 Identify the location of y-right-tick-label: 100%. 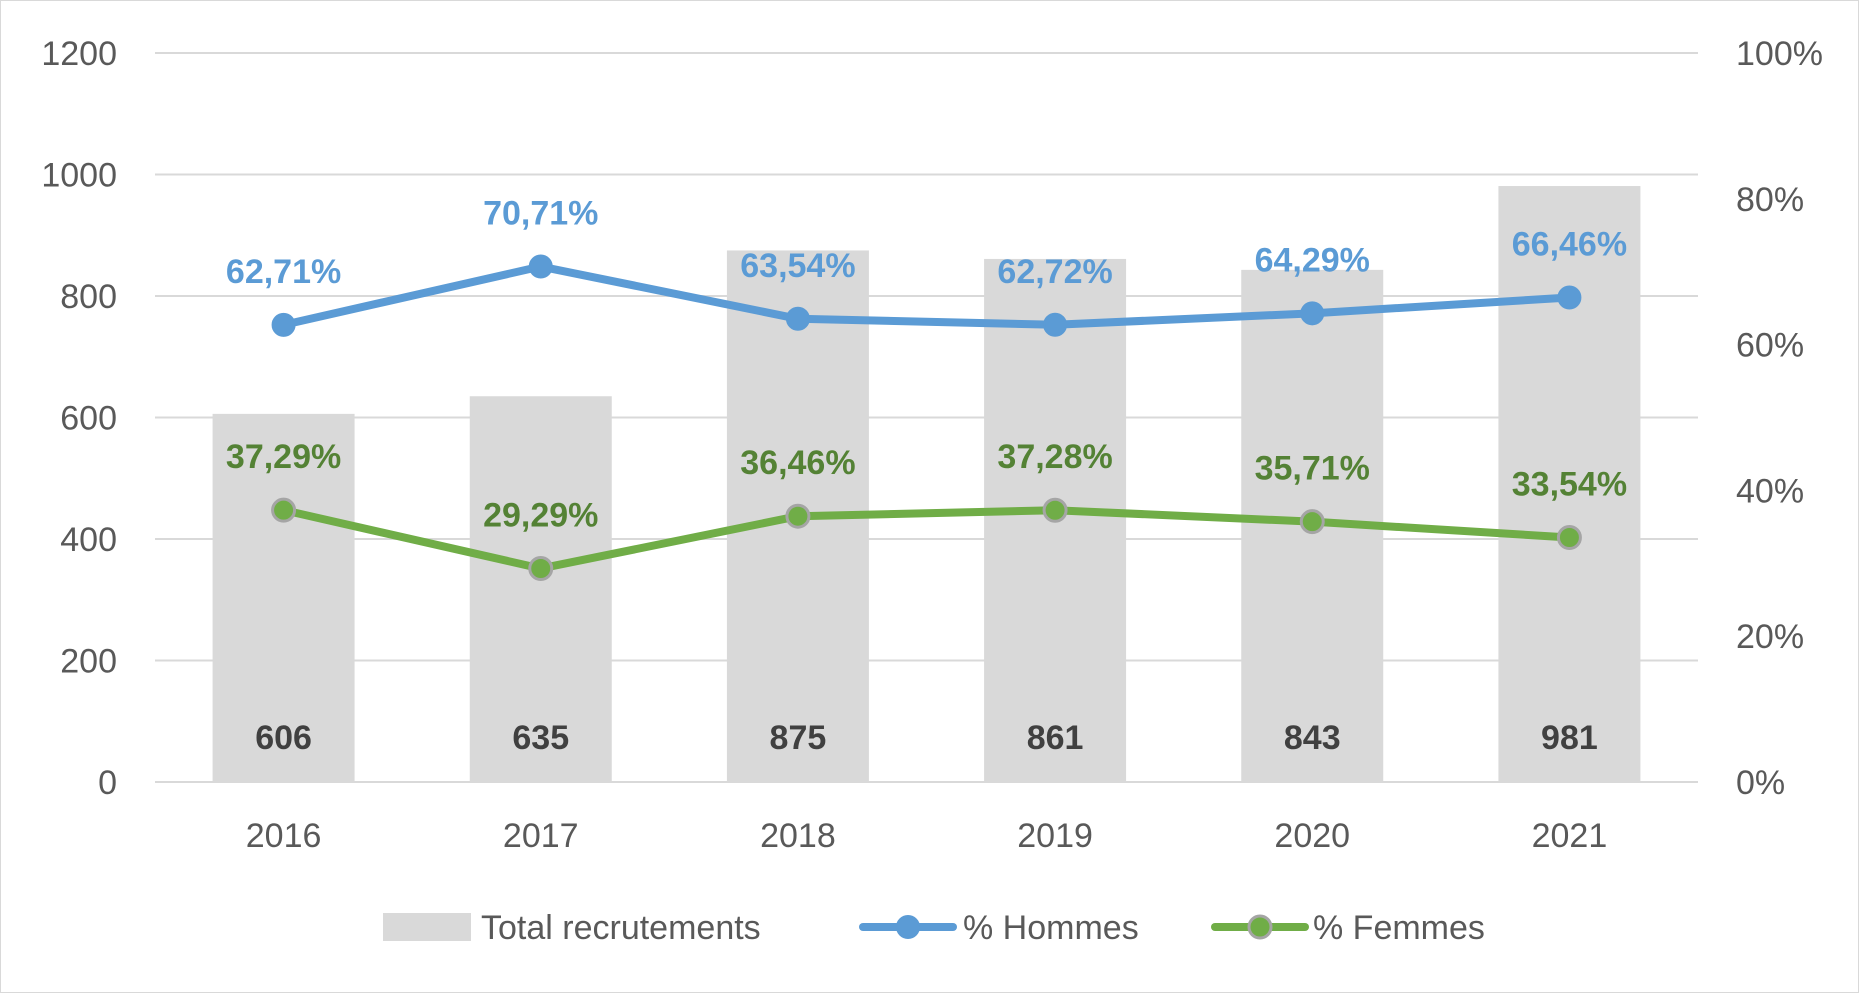
(1779, 54).